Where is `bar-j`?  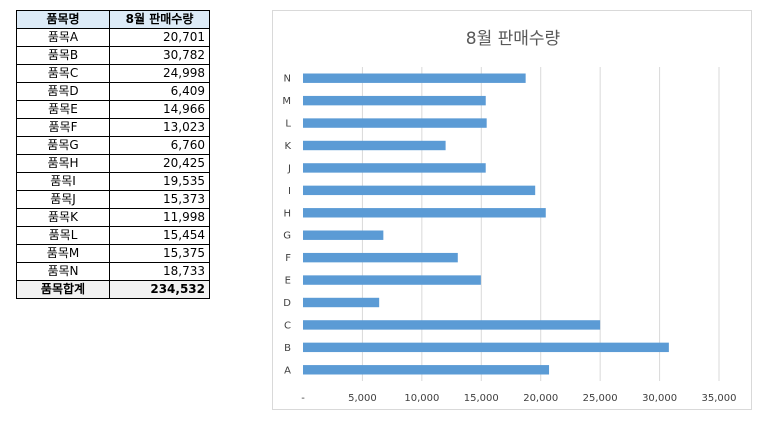 bar-j is located at coordinates (394, 168).